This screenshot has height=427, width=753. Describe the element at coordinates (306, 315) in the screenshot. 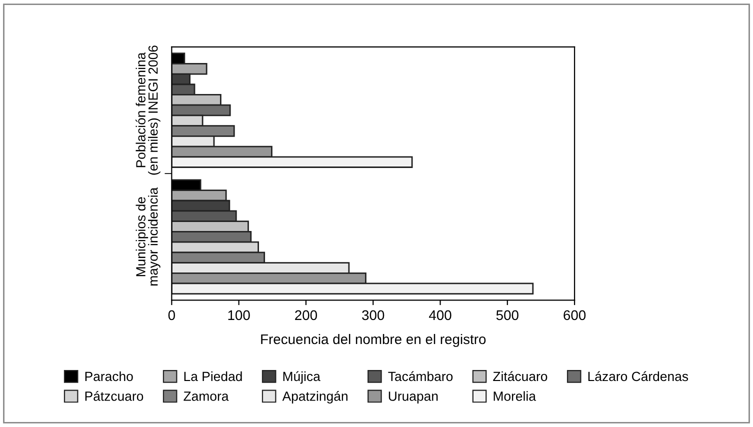

I see `x-tick-label: 200` at that location.